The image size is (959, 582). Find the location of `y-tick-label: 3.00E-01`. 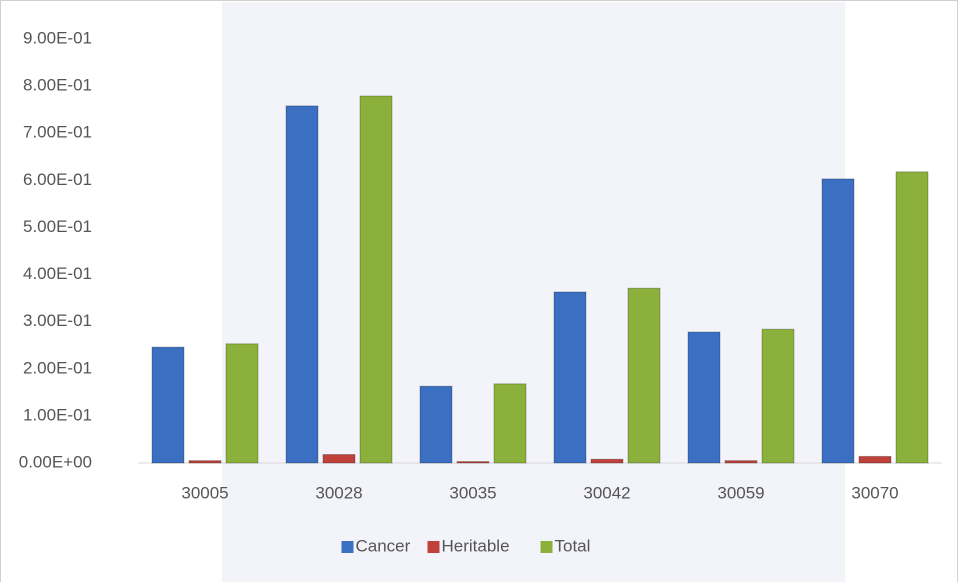

y-tick-label: 3.00E-01 is located at coordinates (57, 320).